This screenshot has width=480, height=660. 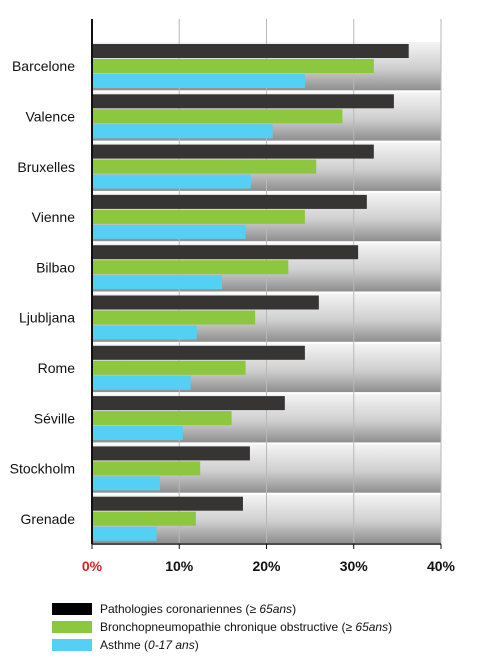 I want to click on legend-label-asthma: Asthme (0-17 ans), so click(x=149, y=645).